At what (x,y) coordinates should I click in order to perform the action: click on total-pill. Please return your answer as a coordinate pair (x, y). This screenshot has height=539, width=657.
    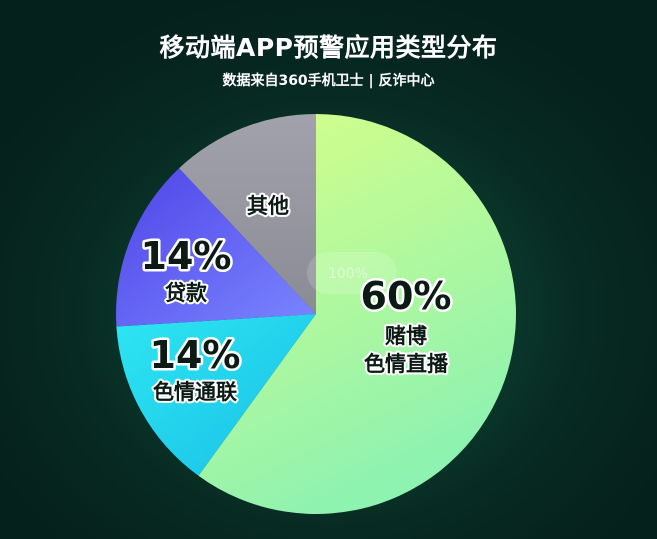
    Looking at the image, I should click on (352, 273).